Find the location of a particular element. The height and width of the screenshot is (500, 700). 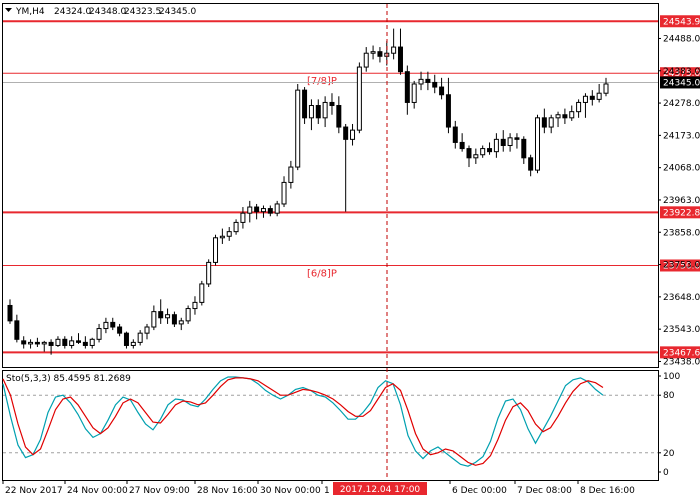

header-symbol: YM,H4 is located at coordinates (30, 12).